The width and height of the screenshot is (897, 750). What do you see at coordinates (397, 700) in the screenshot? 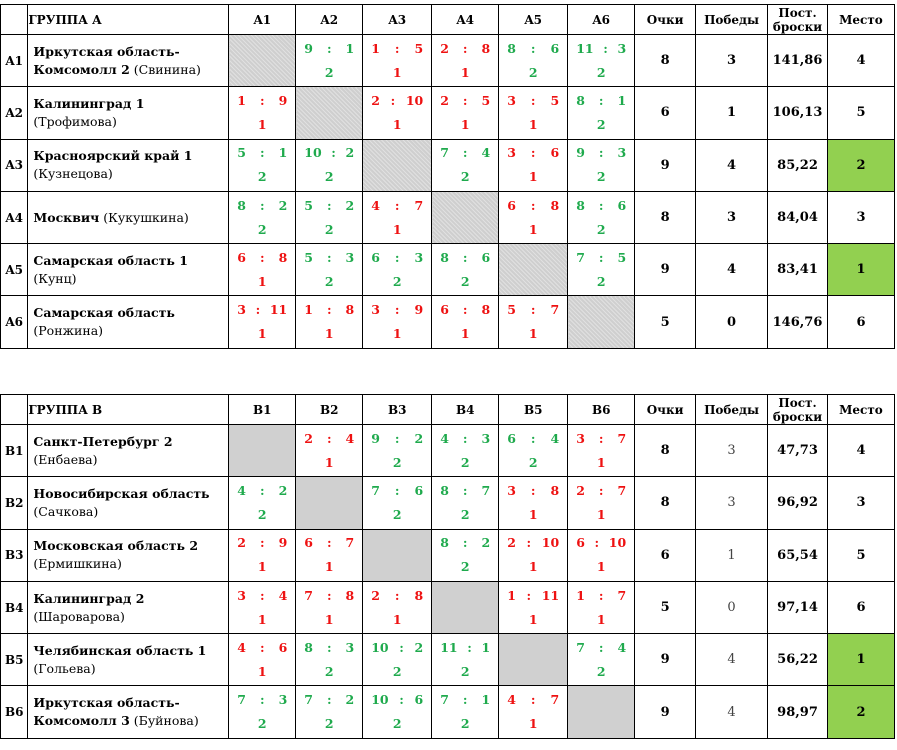
I see `match-score: 10:6` at bounding box center [397, 700].